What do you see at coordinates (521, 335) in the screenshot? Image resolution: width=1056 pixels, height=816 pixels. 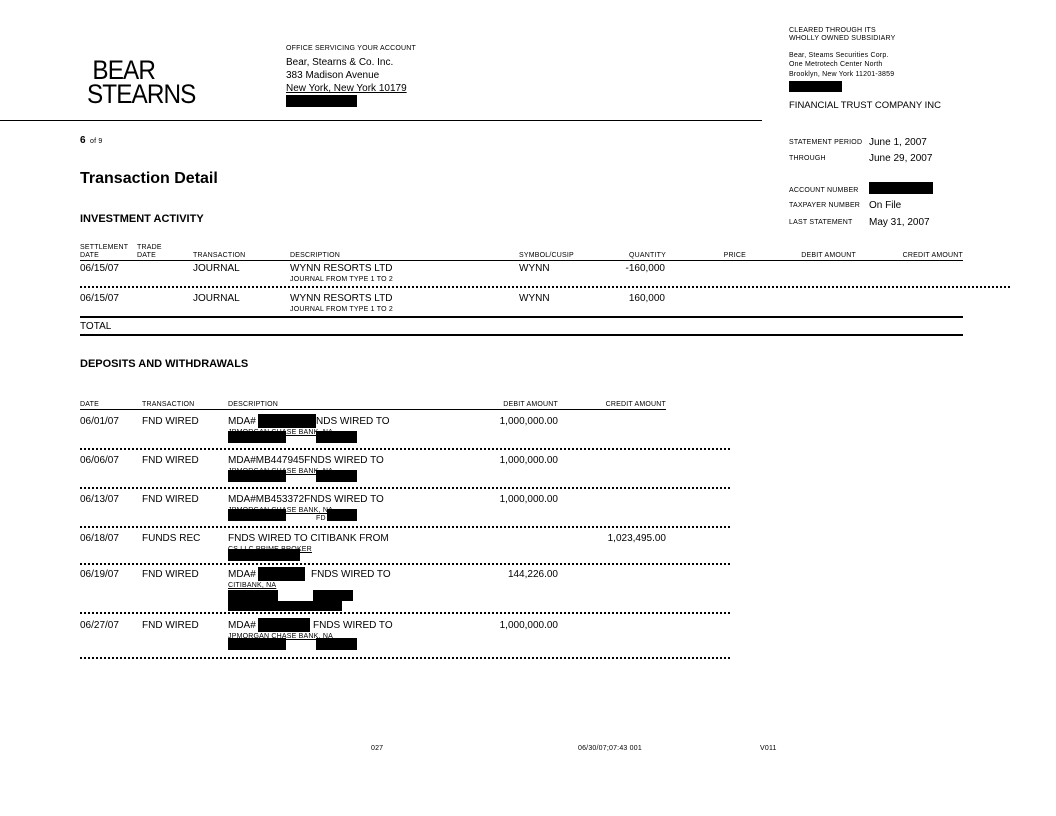 I see `total-rule-bottom` at bounding box center [521, 335].